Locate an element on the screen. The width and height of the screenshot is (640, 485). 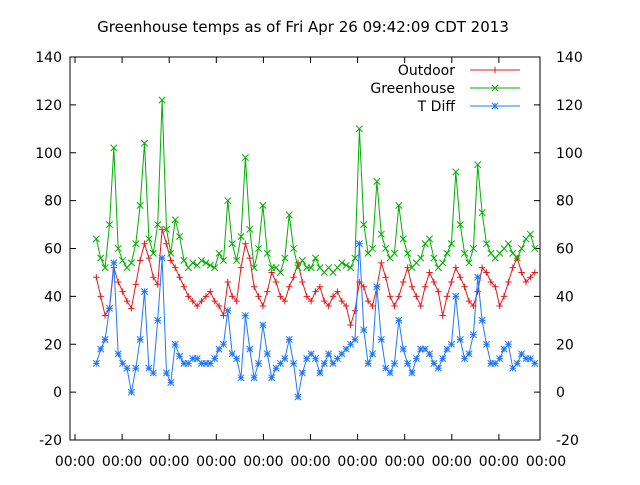
series-line is located at coordinates (315, 278).